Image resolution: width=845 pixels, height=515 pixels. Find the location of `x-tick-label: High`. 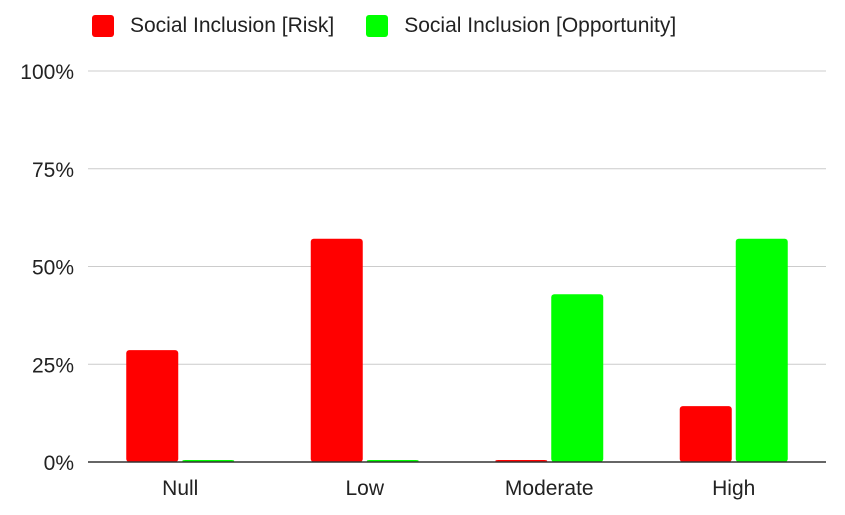

x-tick-label: High is located at coordinates (733, 488).